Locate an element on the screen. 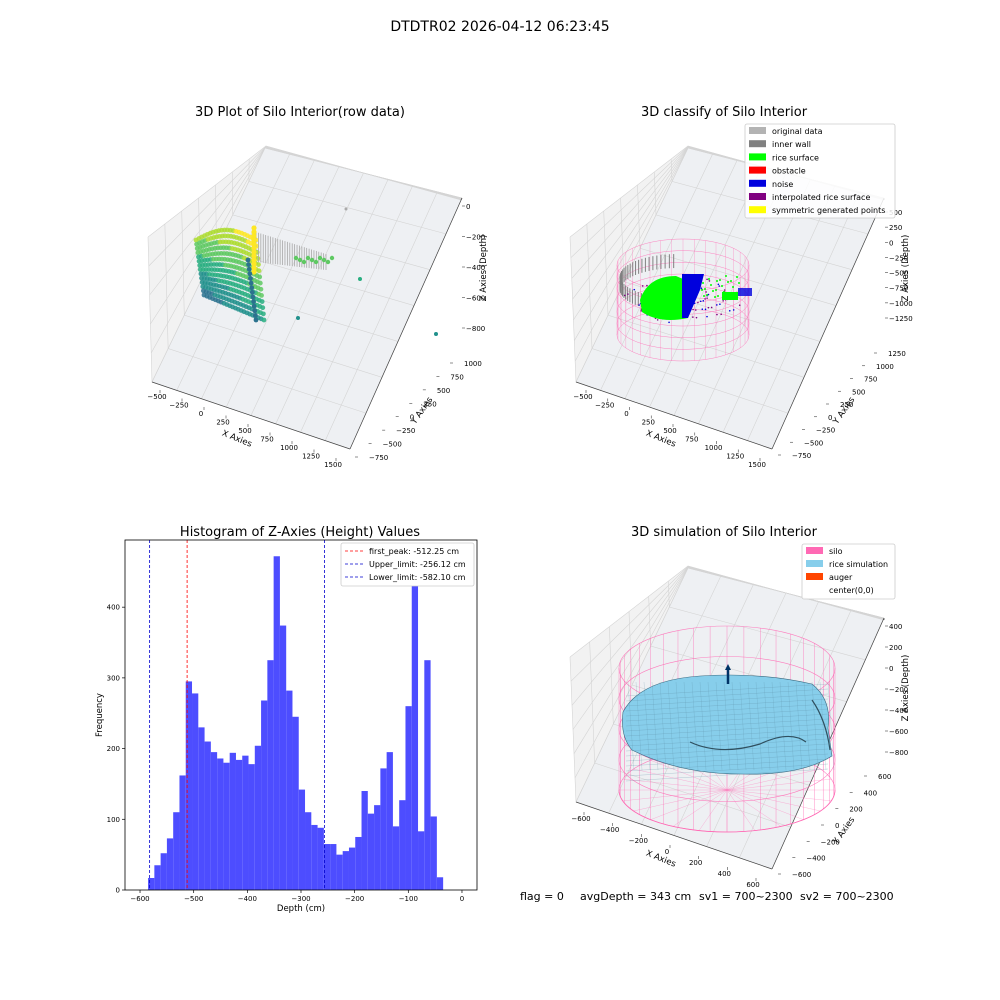  classify-3d-x-tick-label: 750 is located at coordinates (691, 440).